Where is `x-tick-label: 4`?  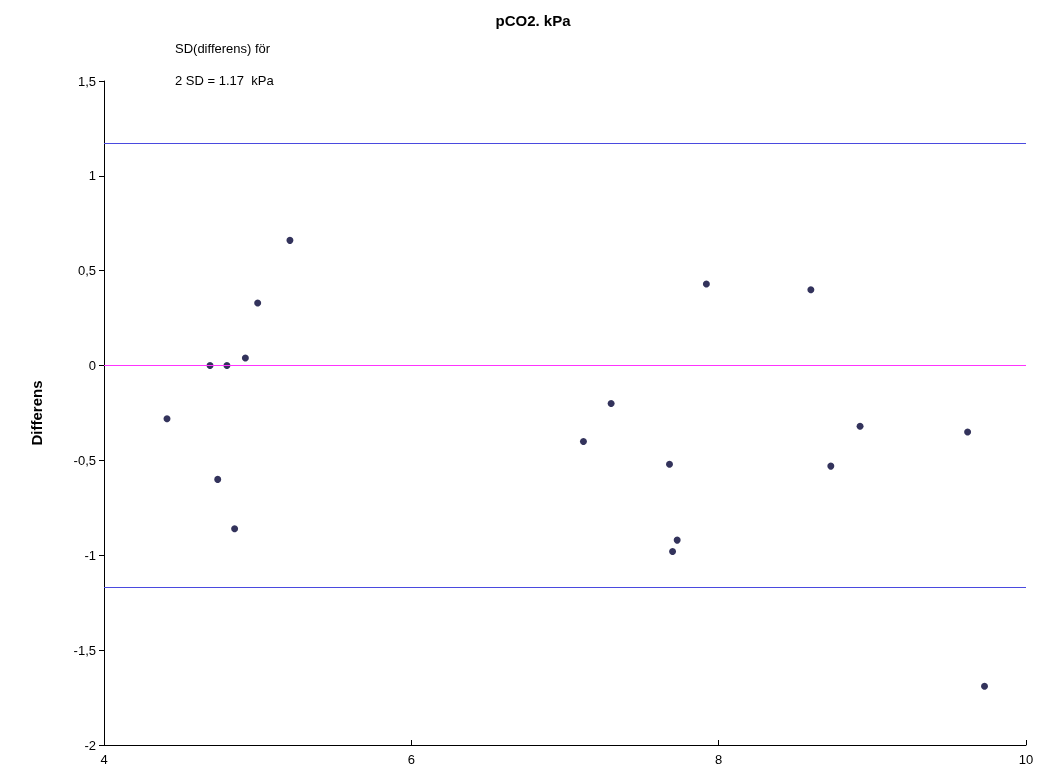
x-tick-label: 4 is located at coordinates (104, 759).